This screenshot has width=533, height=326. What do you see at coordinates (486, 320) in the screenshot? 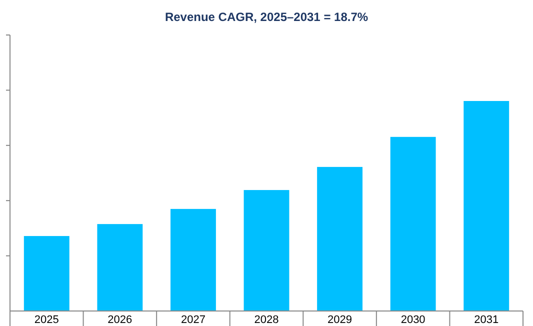
I see `x-tick-label: 2031` at bounding box center [486, 320].